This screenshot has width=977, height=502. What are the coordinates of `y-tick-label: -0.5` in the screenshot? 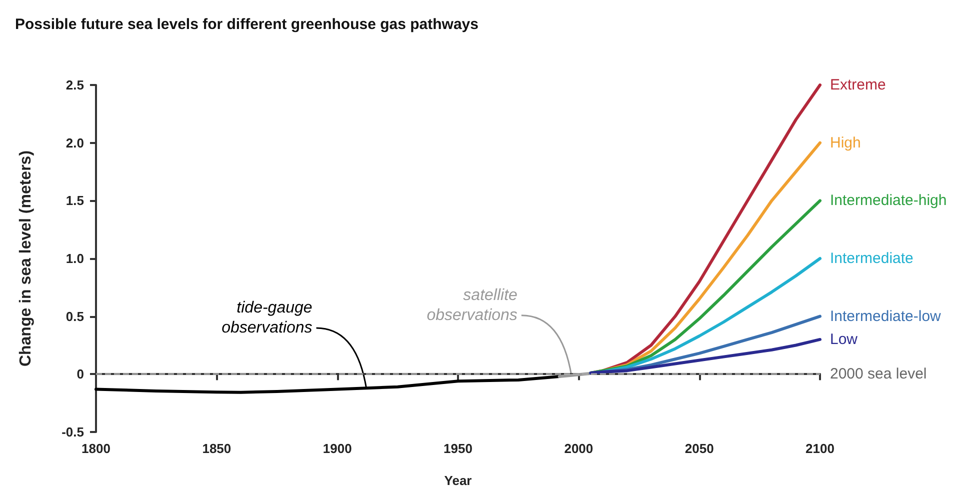 It's located at (73, 432).